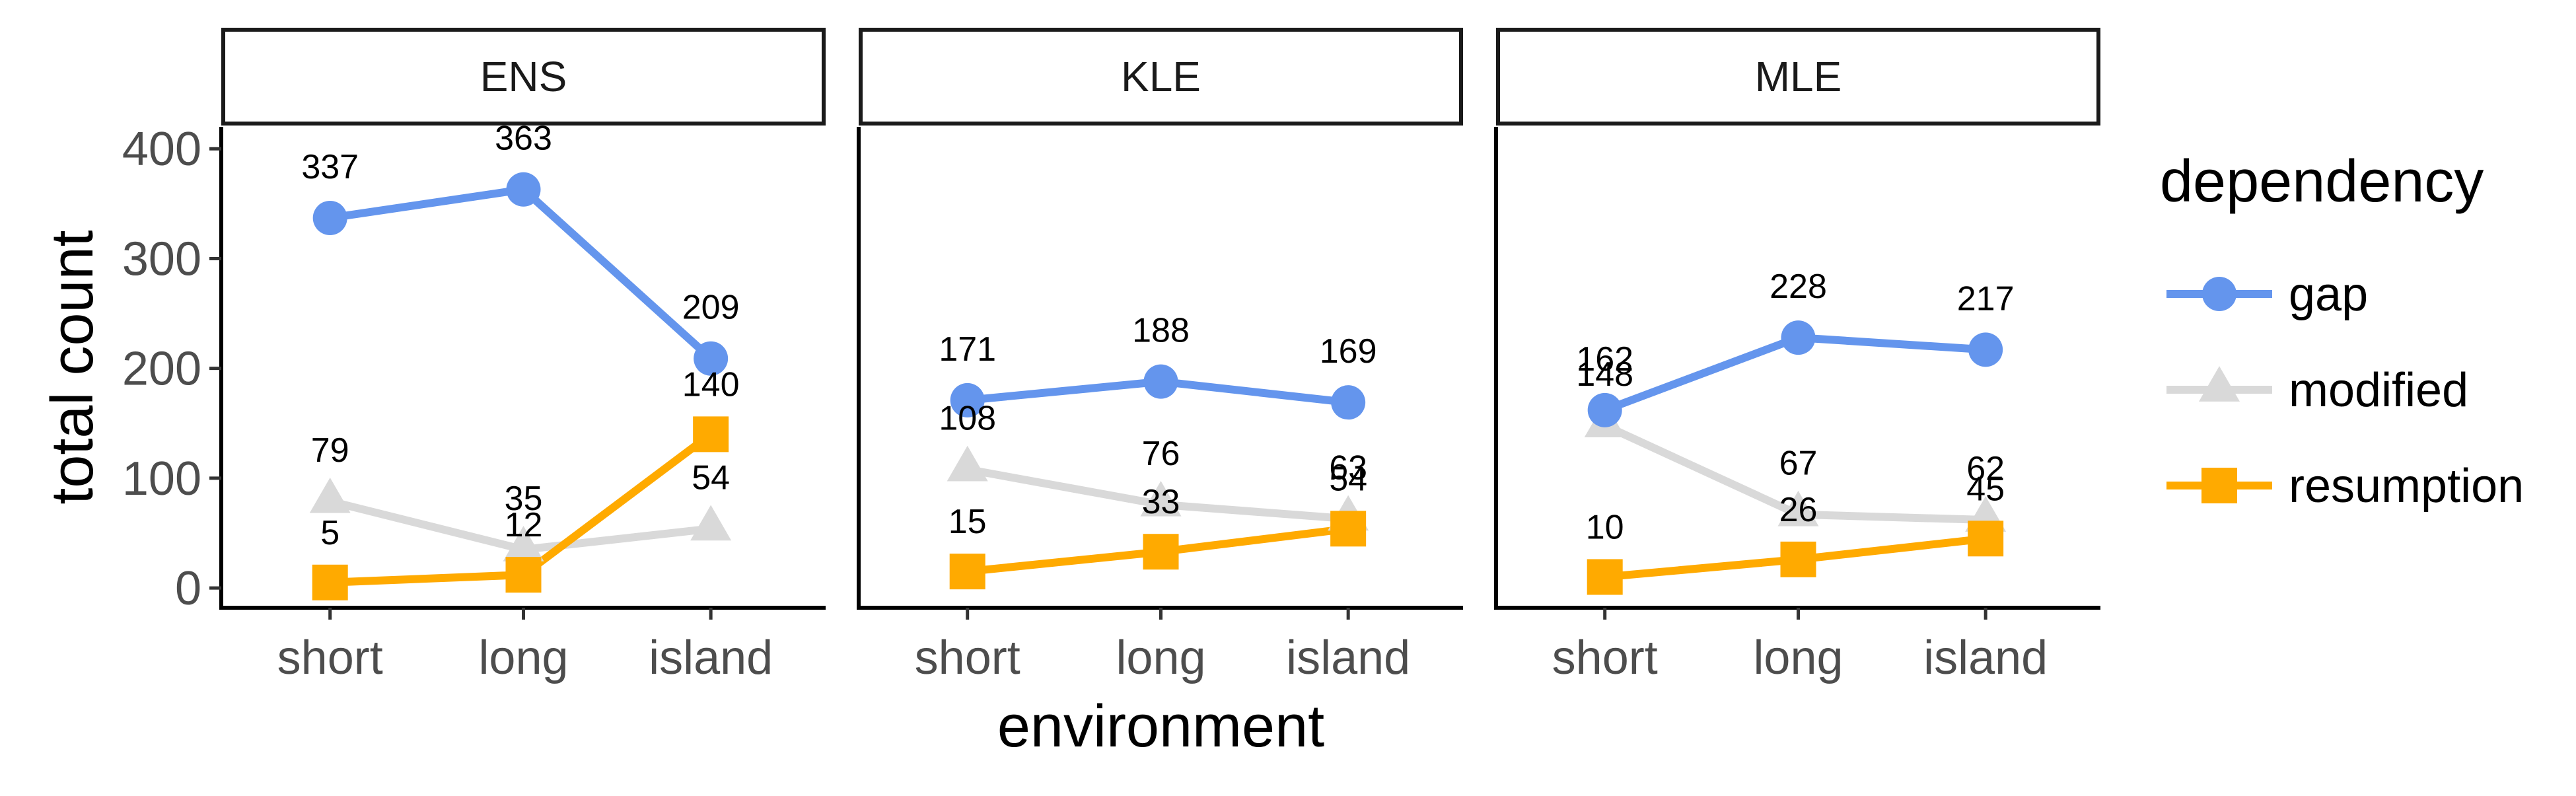 The height and width of the screenshot is (796, 2576). I want to click on data-point-gap-kle-island, so click(1349, 402).